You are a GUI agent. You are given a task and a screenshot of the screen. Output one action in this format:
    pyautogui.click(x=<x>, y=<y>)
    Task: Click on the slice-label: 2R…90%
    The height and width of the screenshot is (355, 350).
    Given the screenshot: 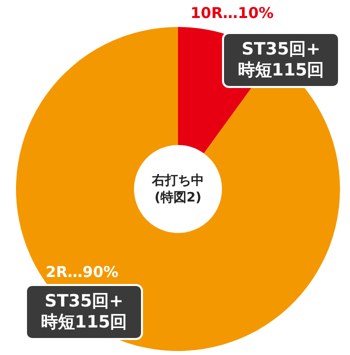 What is the action you would take?
    pyautogui.click(x=82, y=272)
    